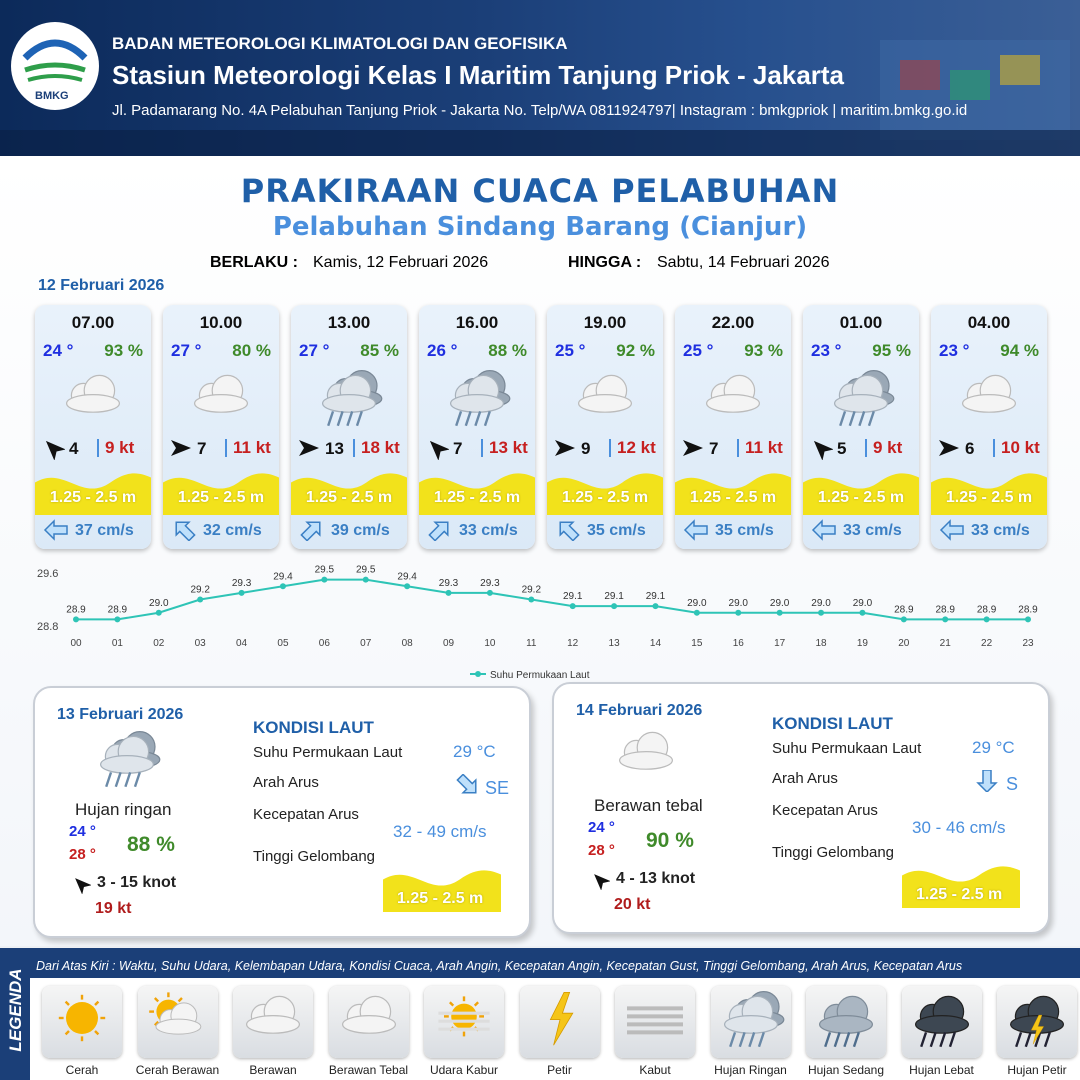  What do you see at coordinates (540, 89) in the screenshot?
I see `header-art` at bounding box center [540, 89].